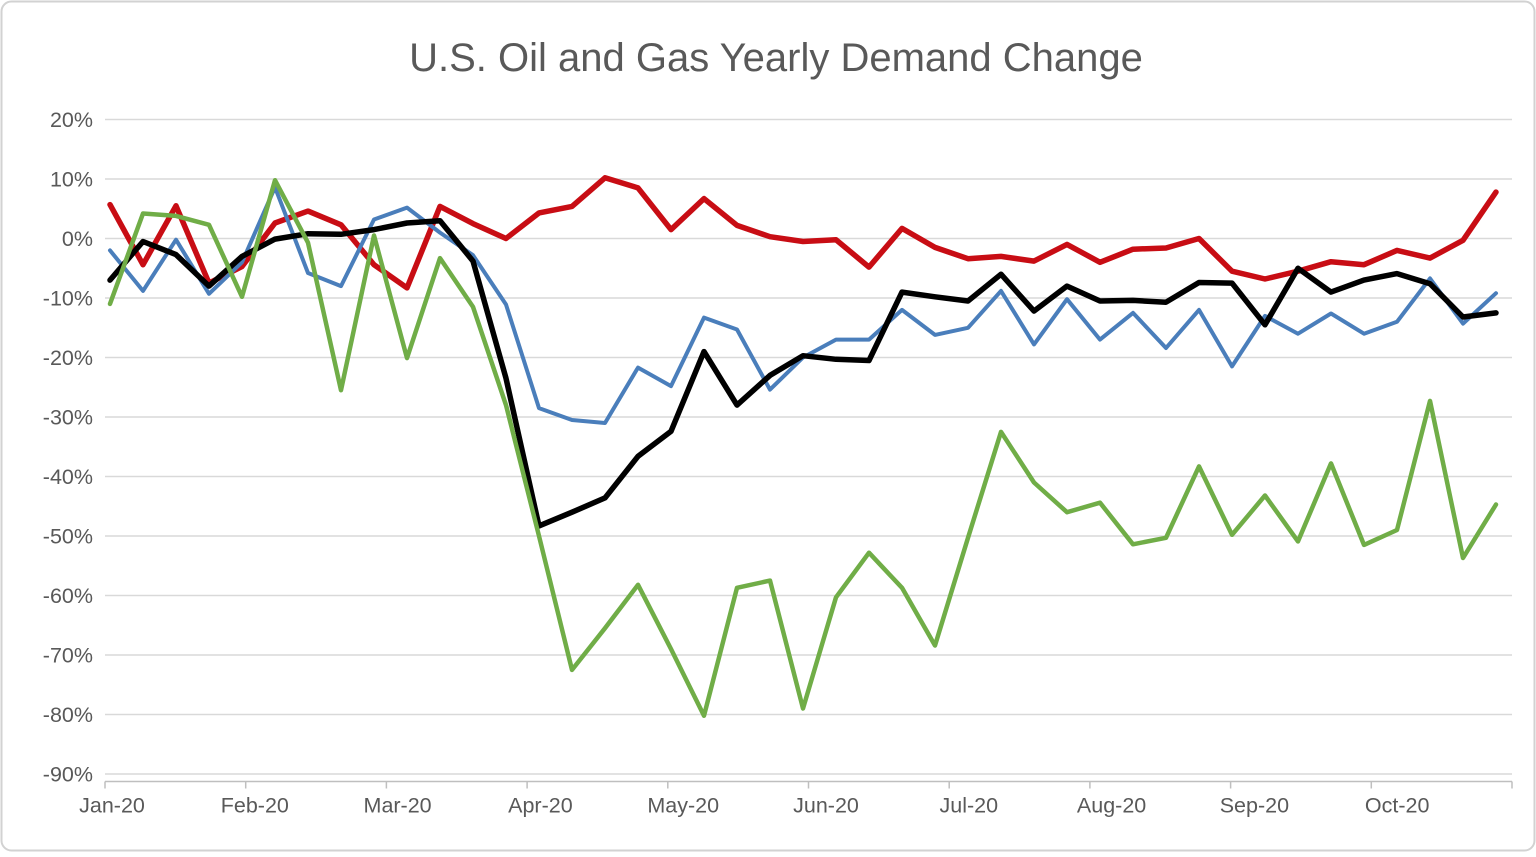 The image size is (1536, 857). What do you see at coordinates (1111, 806) in the screenshot?
I see `x-tick-label: Aug-20` at bounding box center [1111, 806].